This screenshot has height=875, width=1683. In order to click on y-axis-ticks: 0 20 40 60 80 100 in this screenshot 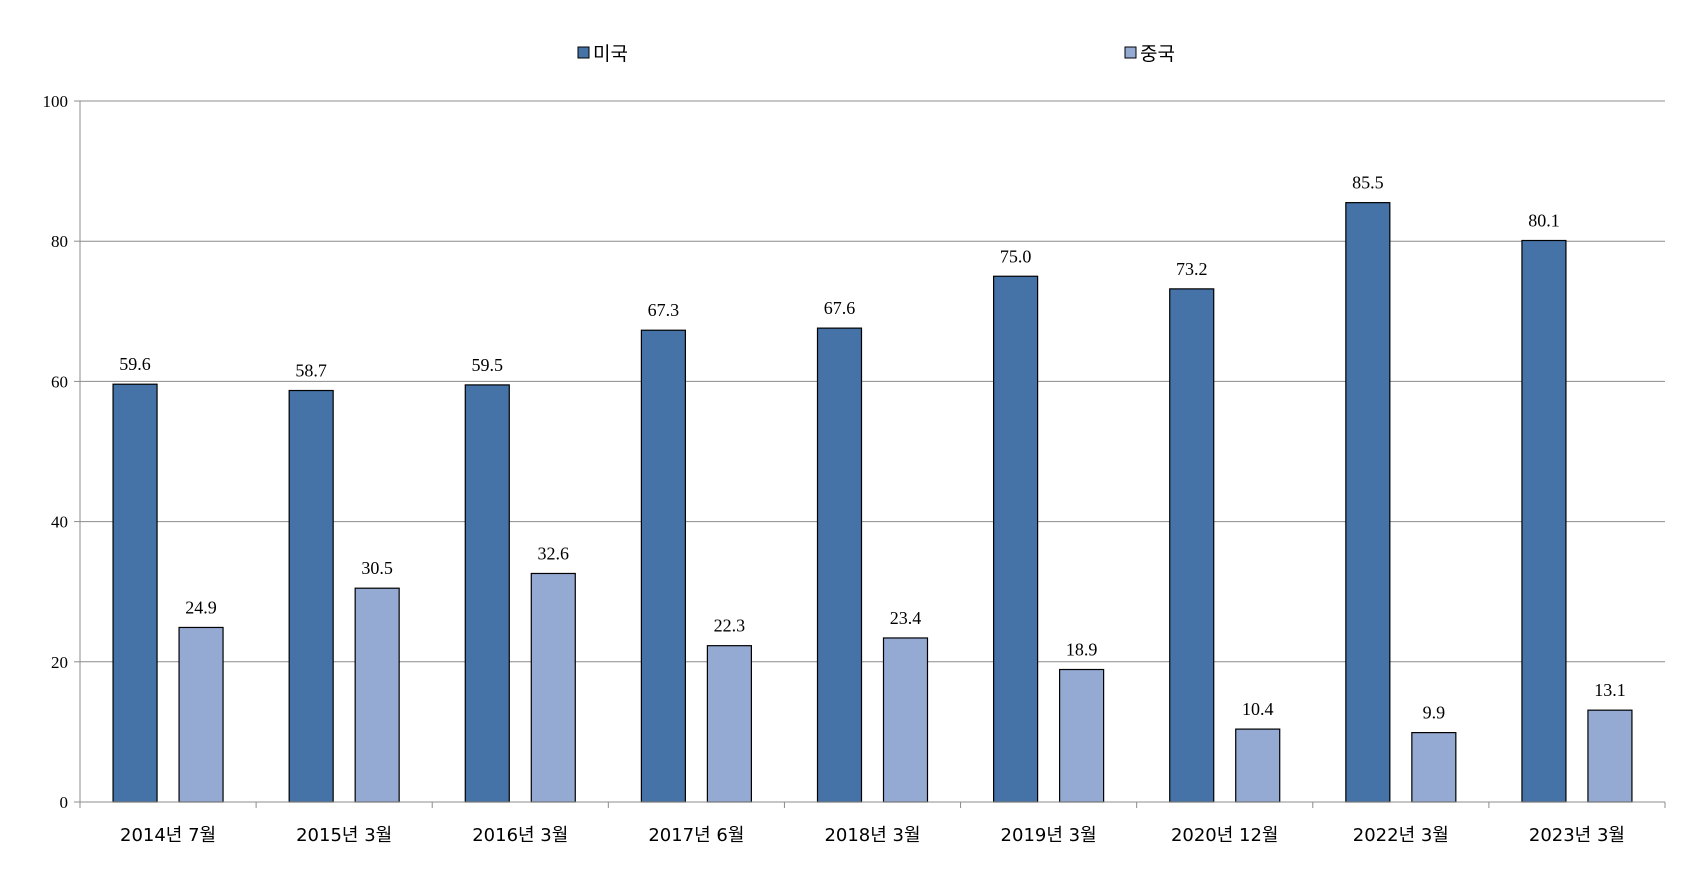, I will do `click(61, 452)`.